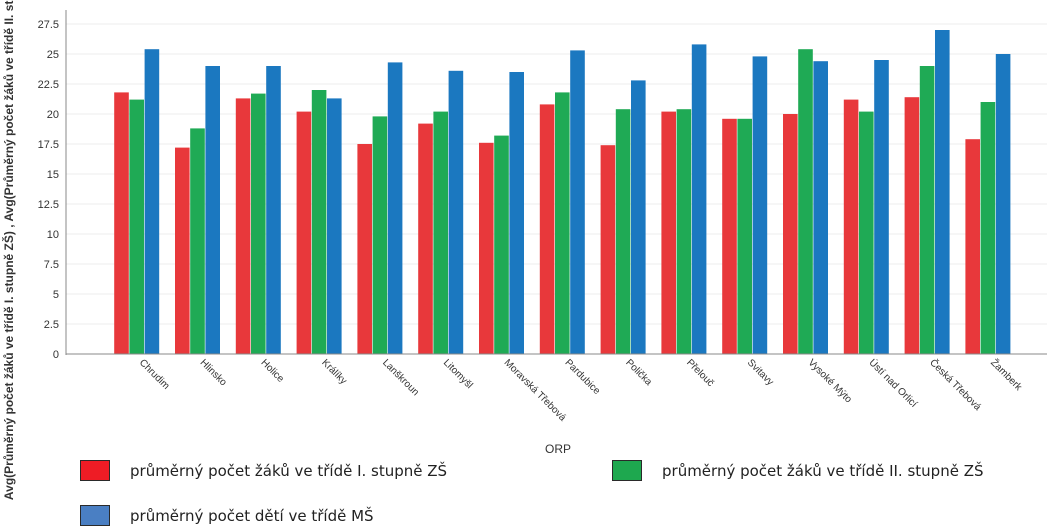  Describe the element at coordinates (458, 374) in the screenshot. I see `x-tick-label: Litomyšl` at that location.